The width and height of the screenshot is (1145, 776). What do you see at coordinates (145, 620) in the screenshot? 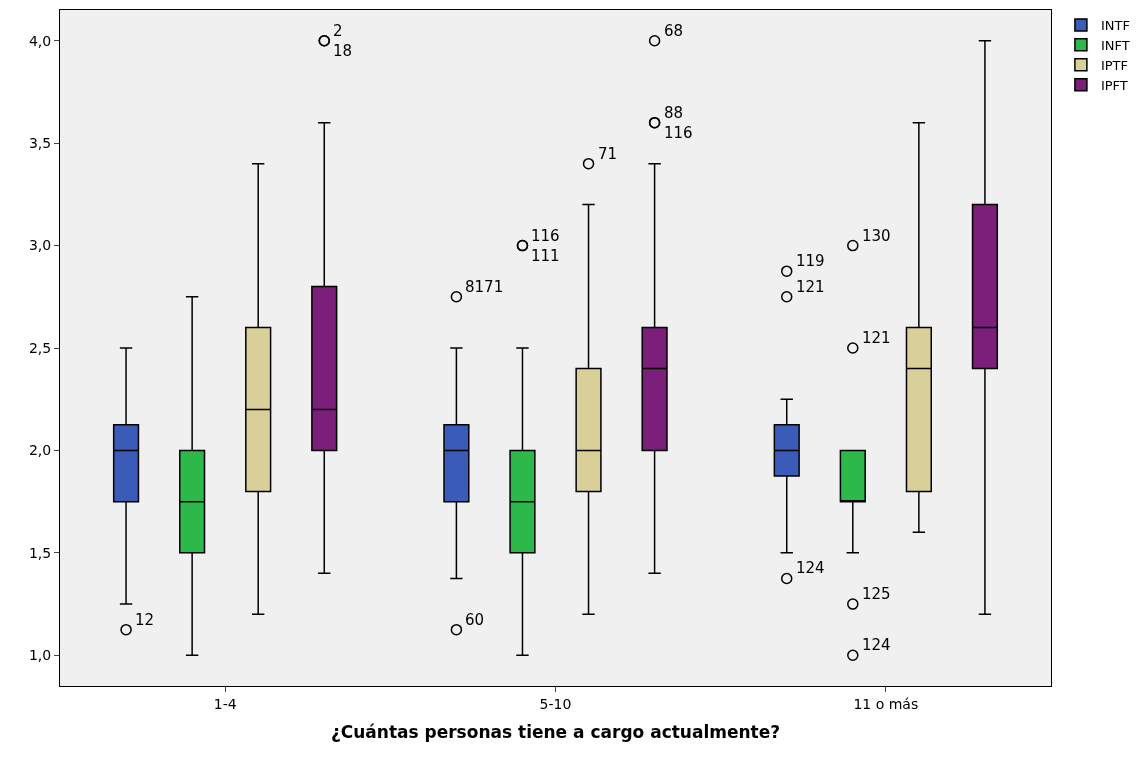
I see `annotation: 12` at bounding box center [145, 620].